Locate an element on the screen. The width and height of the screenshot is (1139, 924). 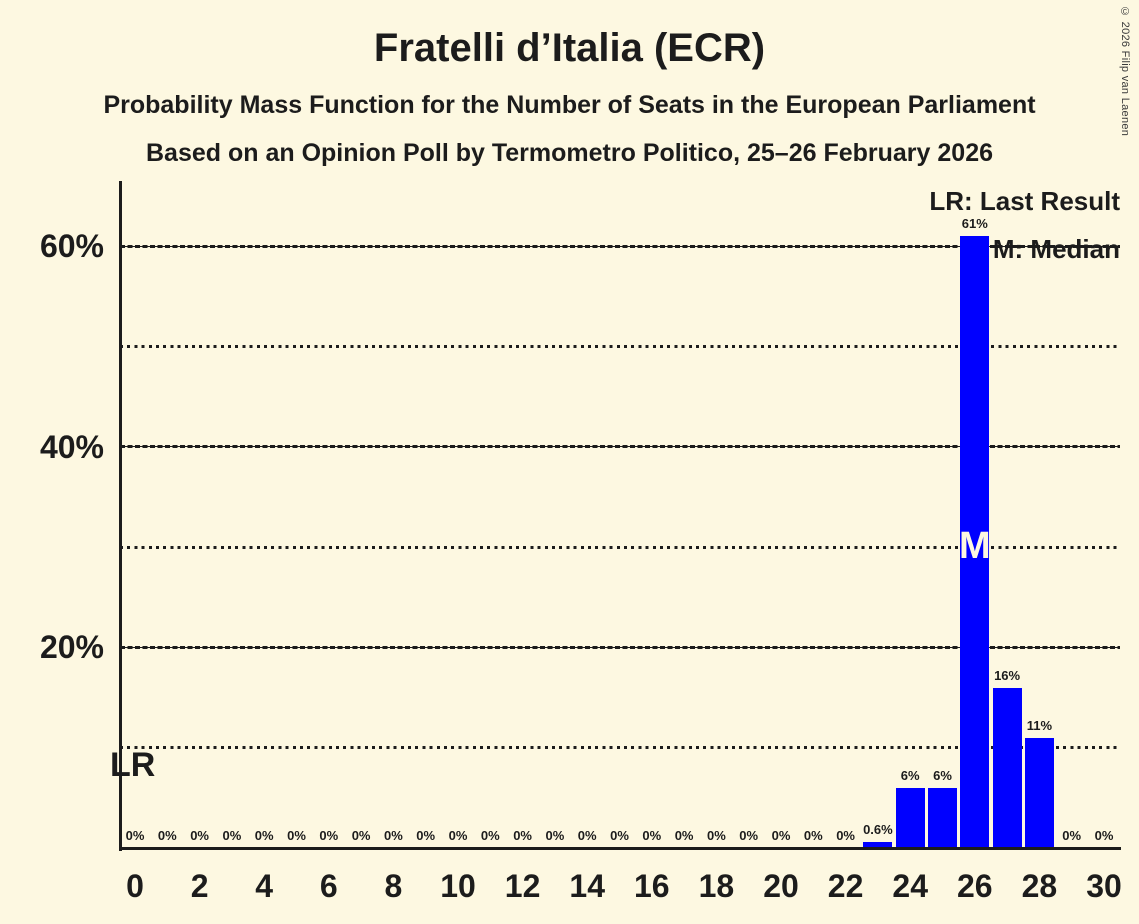
last-result-marker: LR is located at coordinates (133, 765).